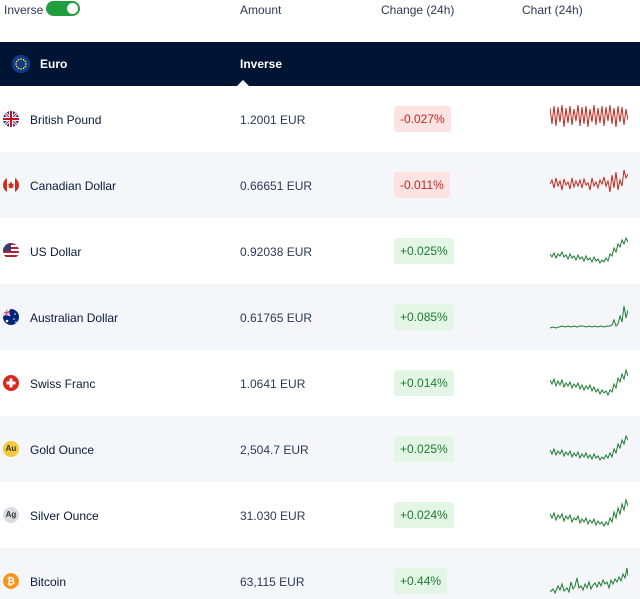 This screenshot has width=640, height=599. Describe the element at coordinates (24, 10) in the screenshot. I see `inverse-toggle-label: Inverse` at that location.